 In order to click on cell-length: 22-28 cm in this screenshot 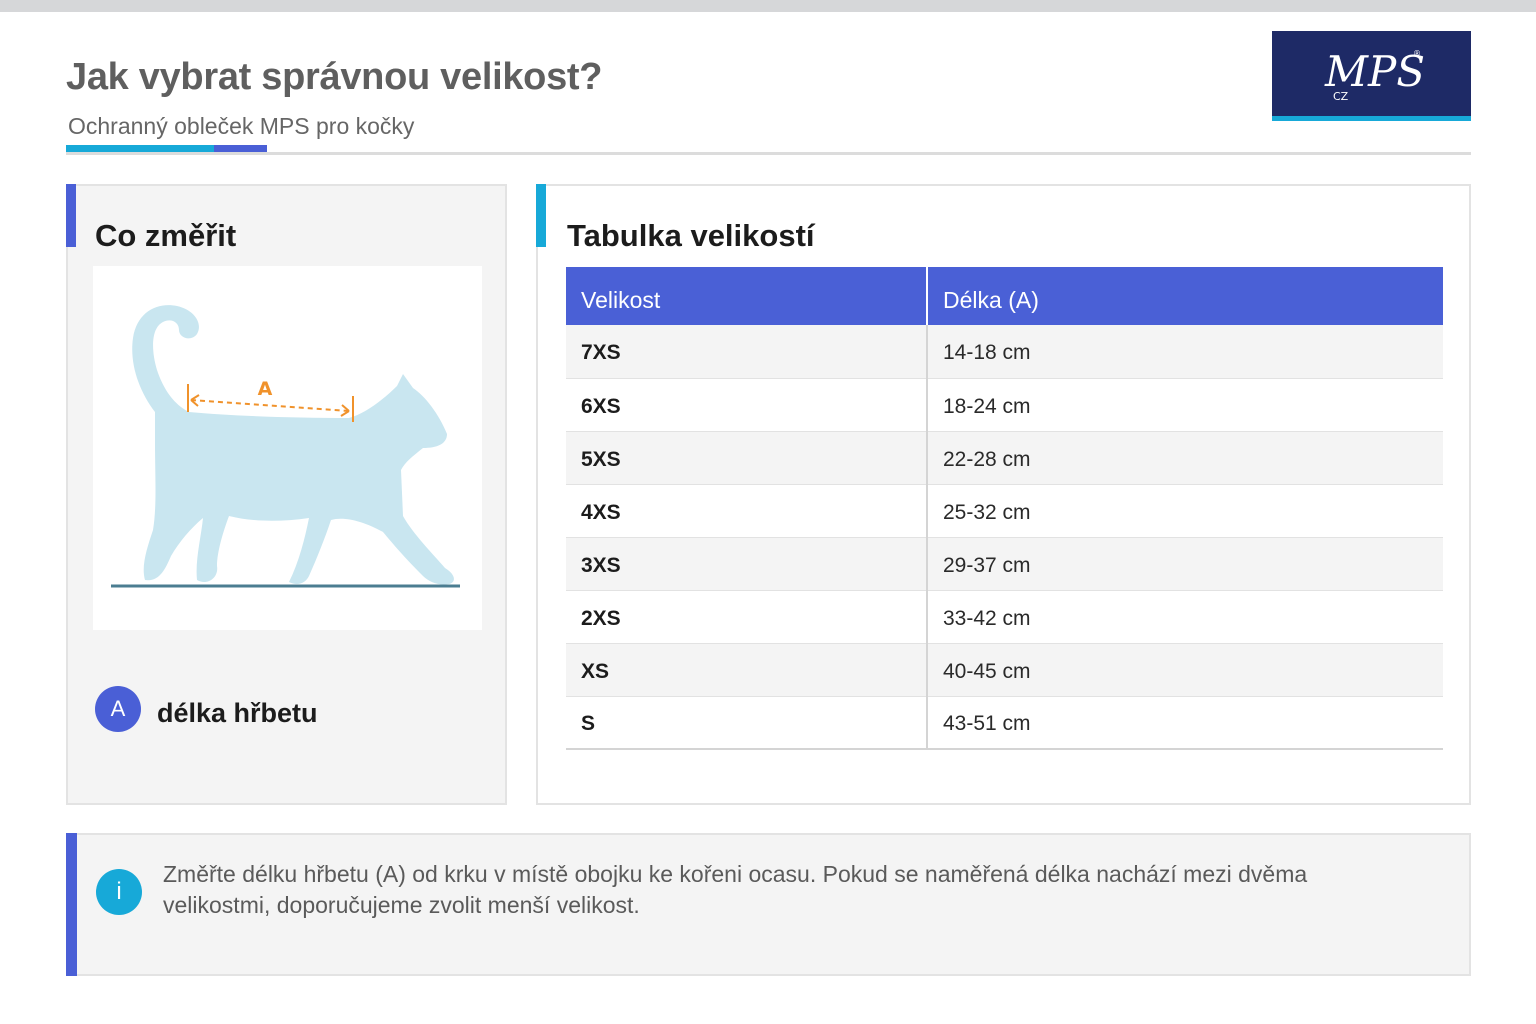, I will do `click(1185, 458)`.